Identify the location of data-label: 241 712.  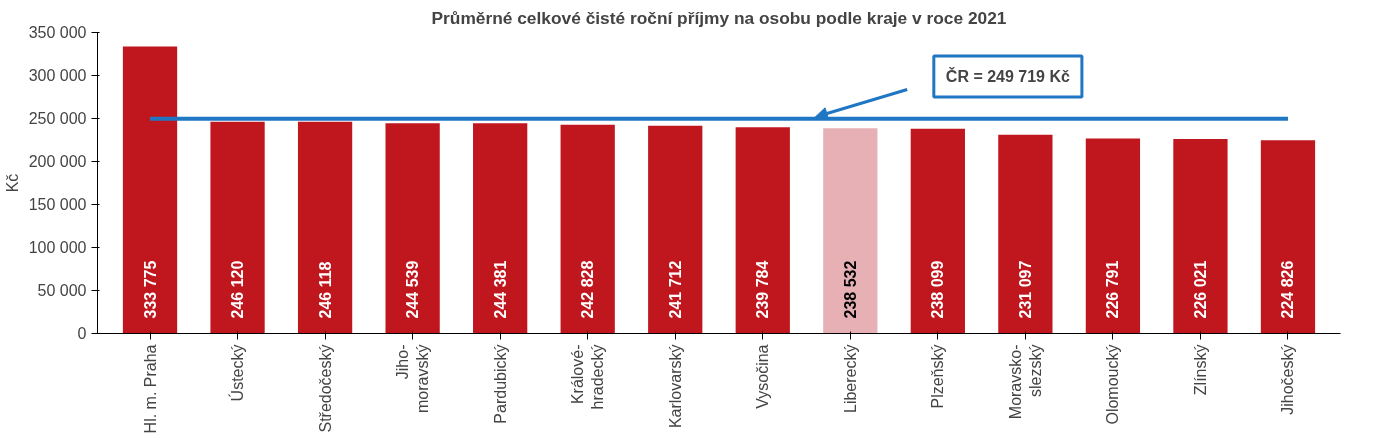
(675, 289).